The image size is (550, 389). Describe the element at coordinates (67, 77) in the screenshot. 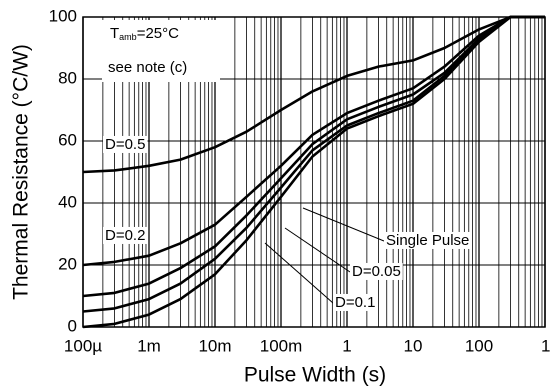

I see `y-tick-label: 80` at that location.